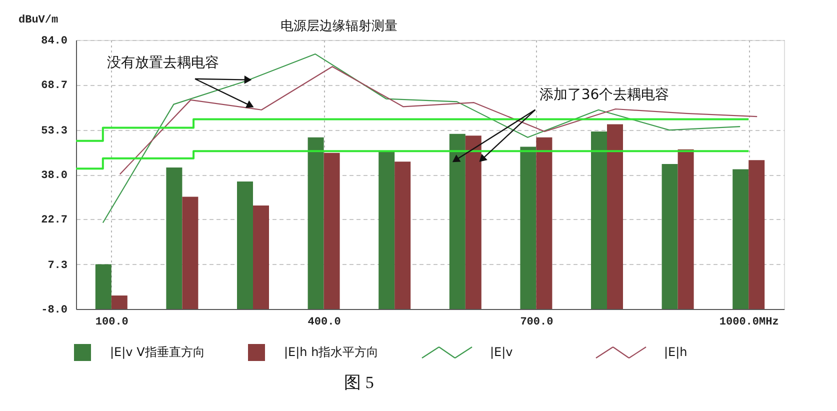 Image resolution: width=837 pixels, height=411 pixels. What do you see at coordinates (501, 352) in the screenshot?
I see `legend-label: |E|v` at bounding box center [501, 352].